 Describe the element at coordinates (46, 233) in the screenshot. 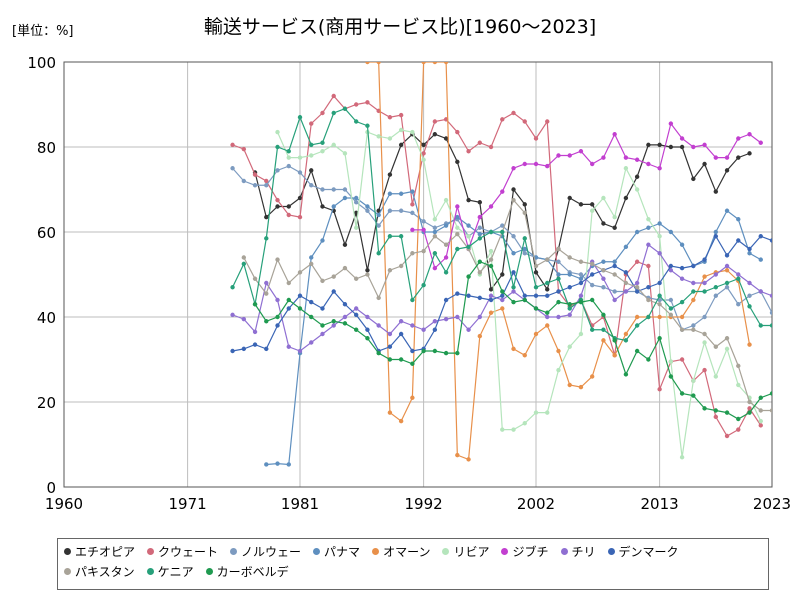

I see `y-tick-label: 60` at that location.